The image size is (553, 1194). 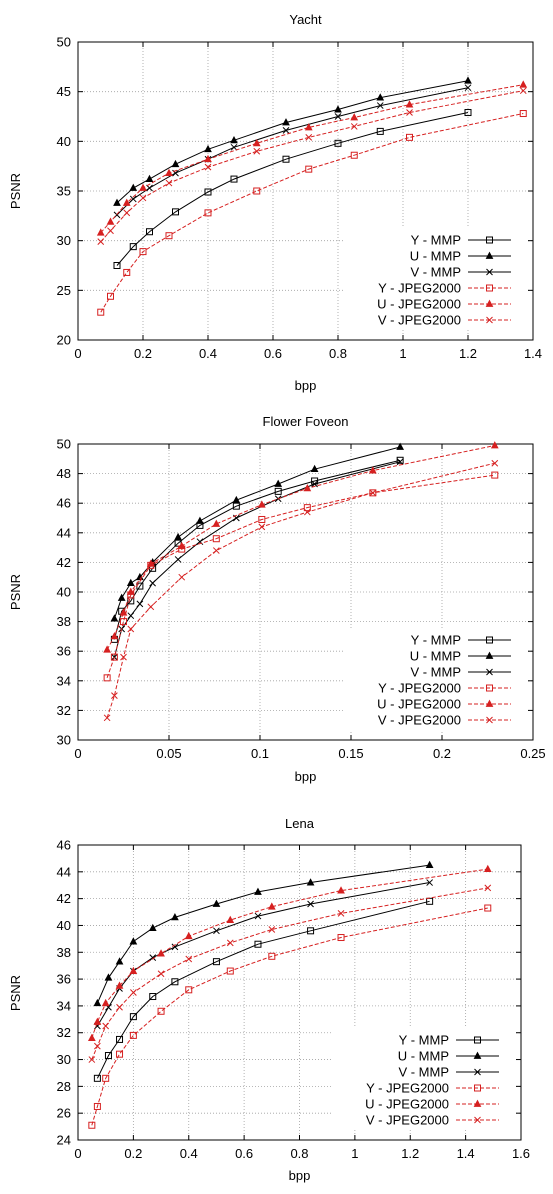 What do you see at coordinates (77, 753) in the screenshot?
I see `x-tick-label: 0` at bounding box center [77, 753].